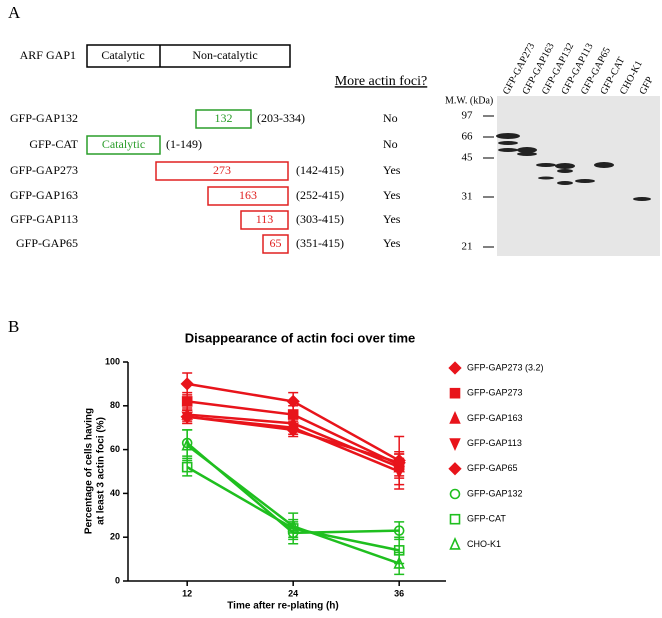  Describe the element at coordinates (281, 118) in the screenshot. I see `construct-range: (203-334)` at that location.